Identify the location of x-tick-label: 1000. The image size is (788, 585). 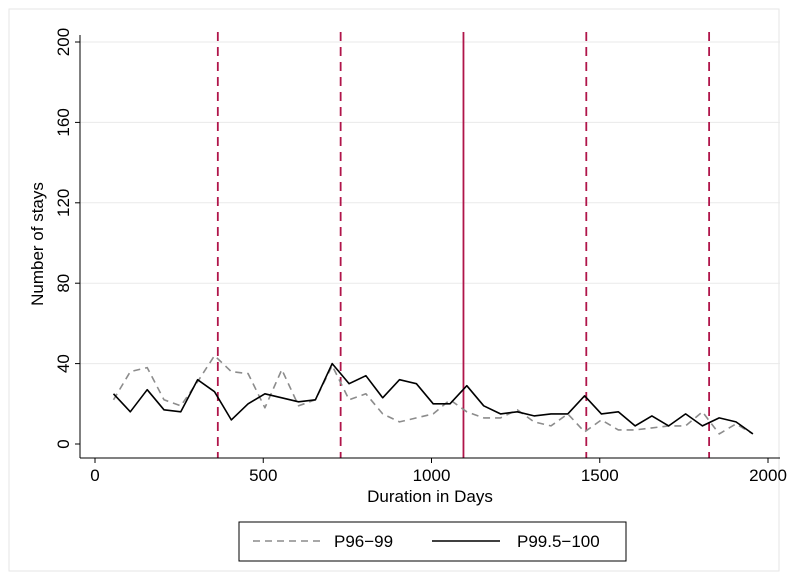
(432, 475).